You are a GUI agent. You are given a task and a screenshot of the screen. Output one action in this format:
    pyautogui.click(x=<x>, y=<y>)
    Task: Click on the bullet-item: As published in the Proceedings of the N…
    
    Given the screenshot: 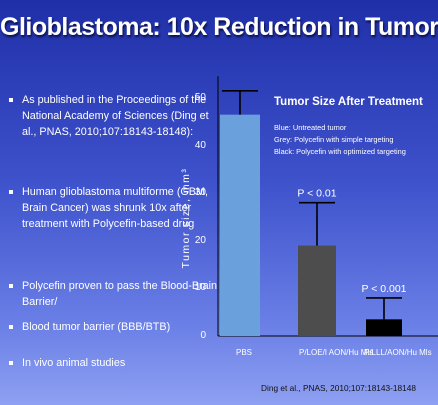 What is the action you would take?
    pyautogui.click(x=115, y=116)
    